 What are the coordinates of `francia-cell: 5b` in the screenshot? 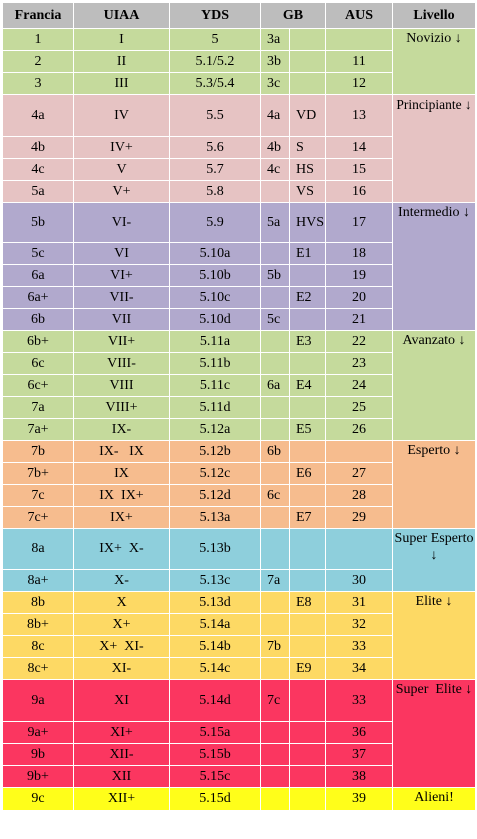 It's located at (38, 222).